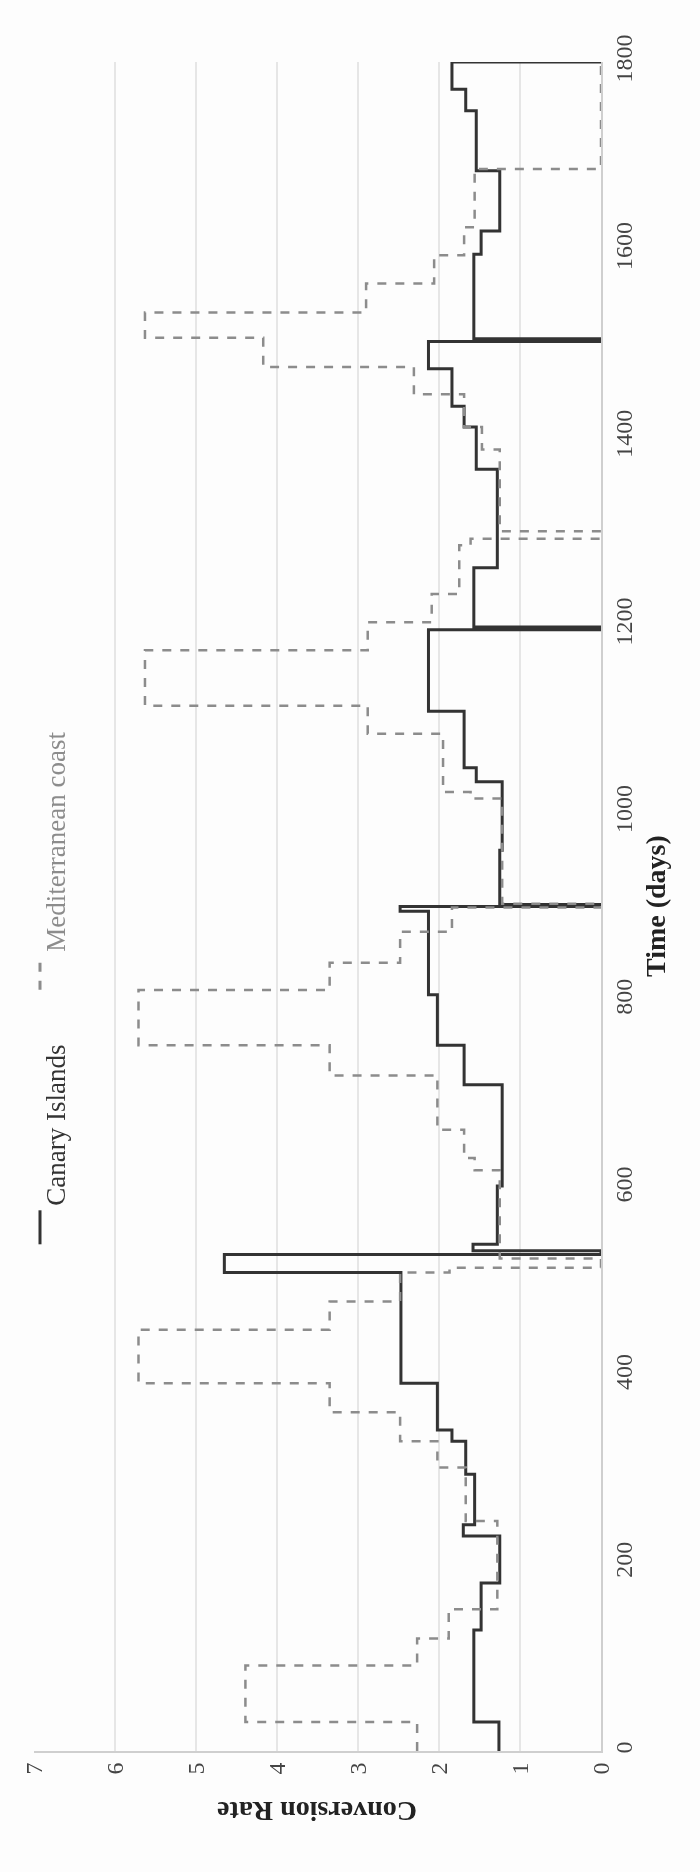 The width and height of the screenshot is (700, 1872). Describe the element at coordinates (623, 996) in the screenshot. I see `y-tick-label: 800` at that location.